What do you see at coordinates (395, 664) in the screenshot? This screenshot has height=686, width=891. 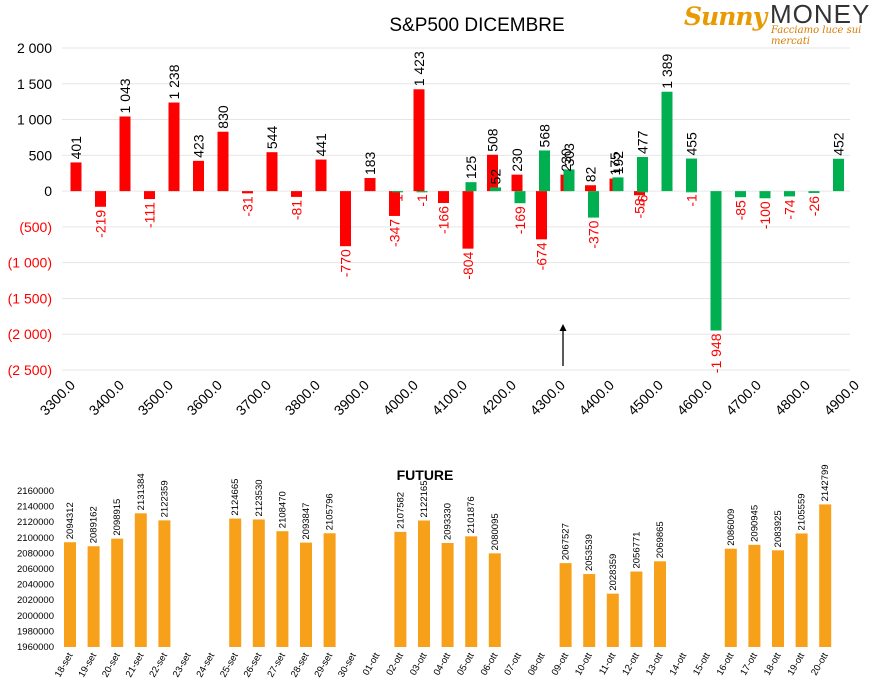 I see `future-x-tick-label: 02-ott` at bounding box center [395, 664].